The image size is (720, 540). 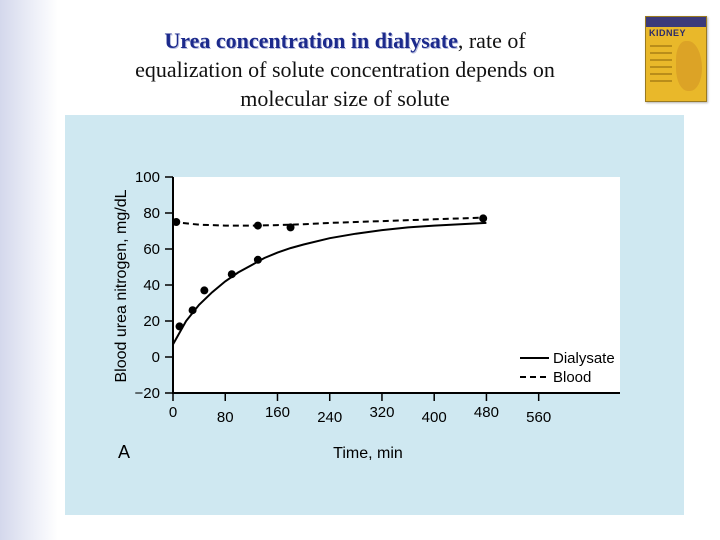 What do you see at coordinates (486, 412) in the screenshot?
I see `x-tick-label: 480` at bounding box center [486, 412].